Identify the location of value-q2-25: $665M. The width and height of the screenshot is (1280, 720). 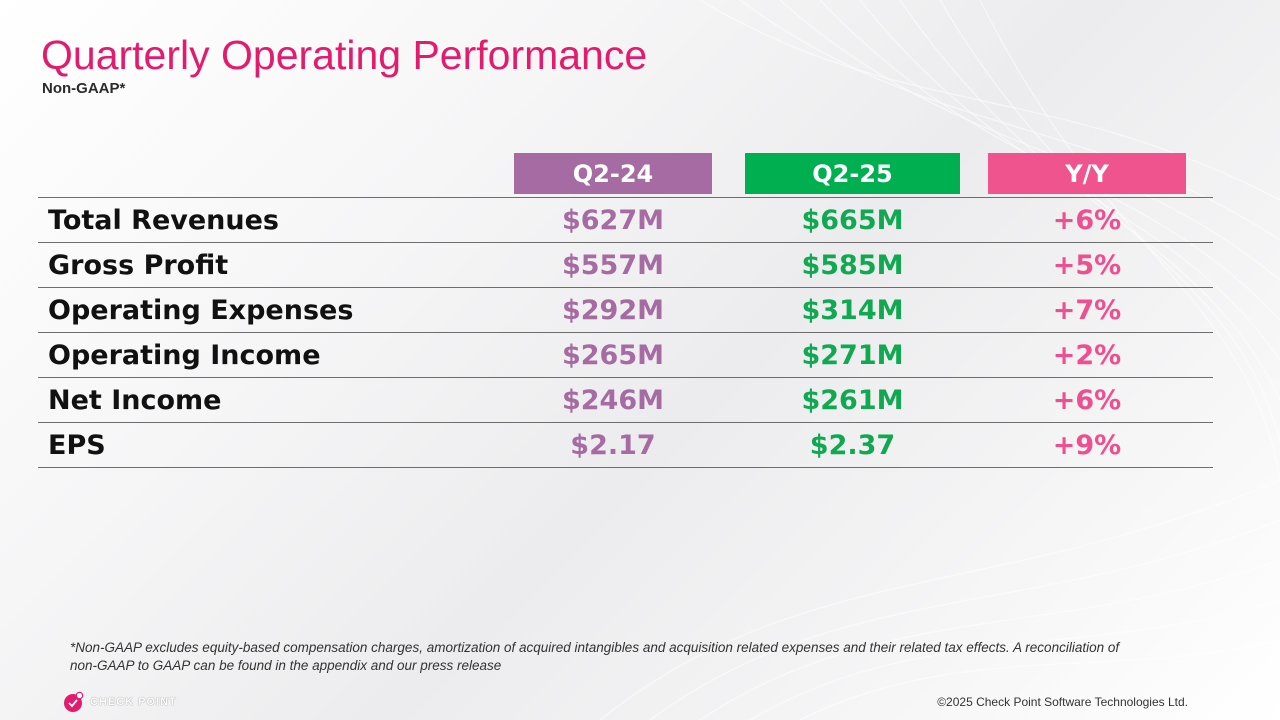
(852, 220).